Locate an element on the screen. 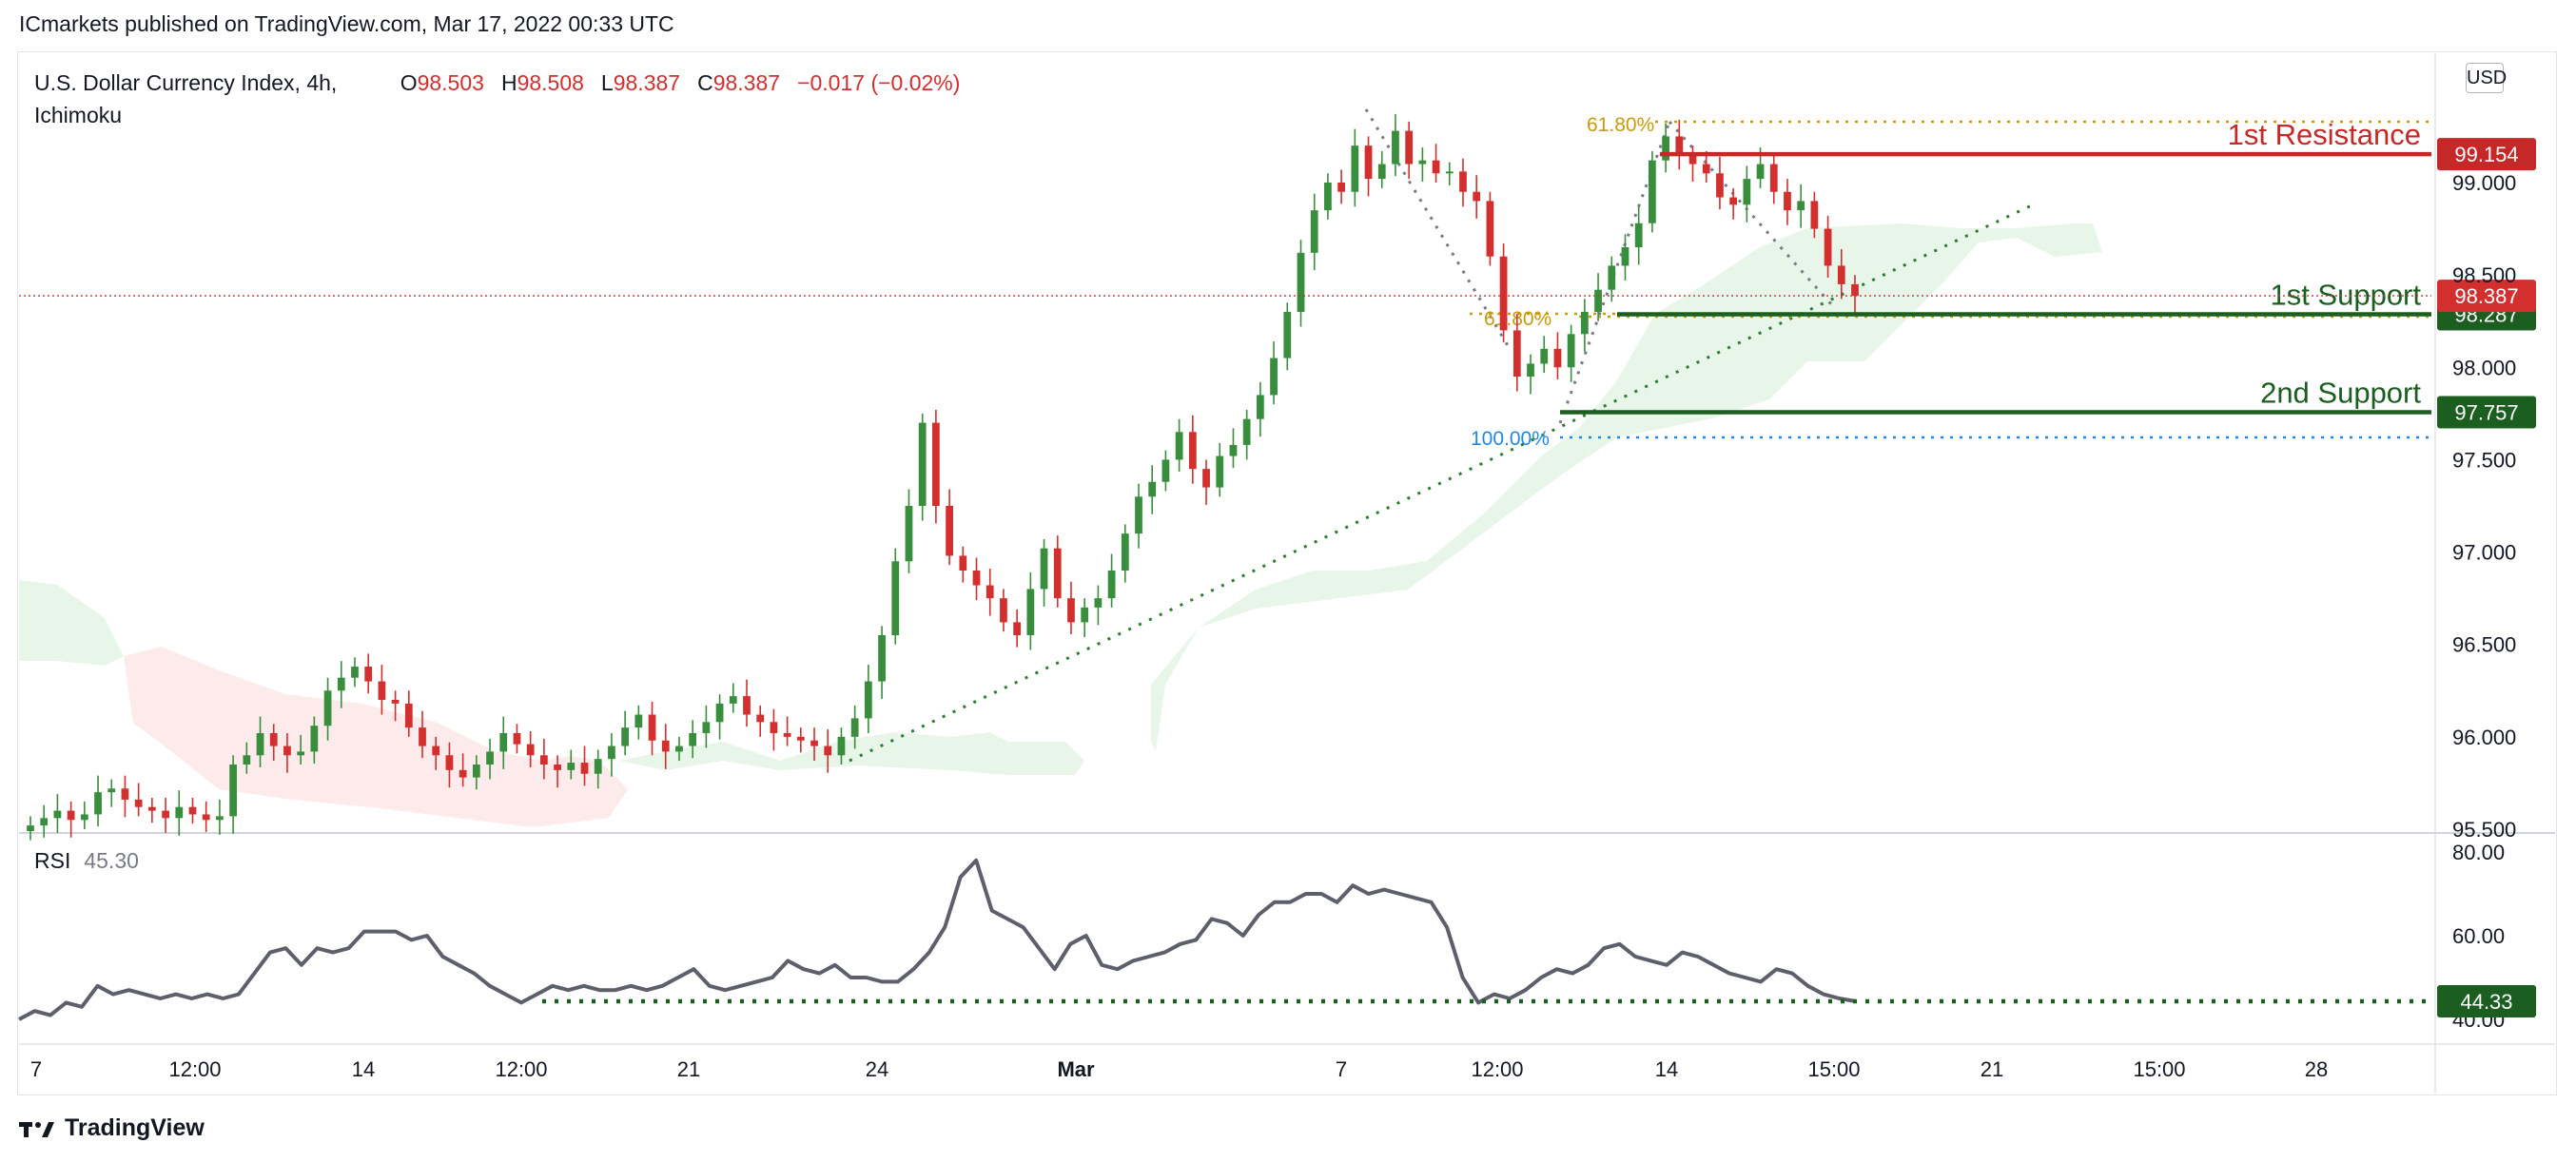 The image size is (2576, 1162). fib-label-lower: 61.80% is located at coordinates (1518, 319).